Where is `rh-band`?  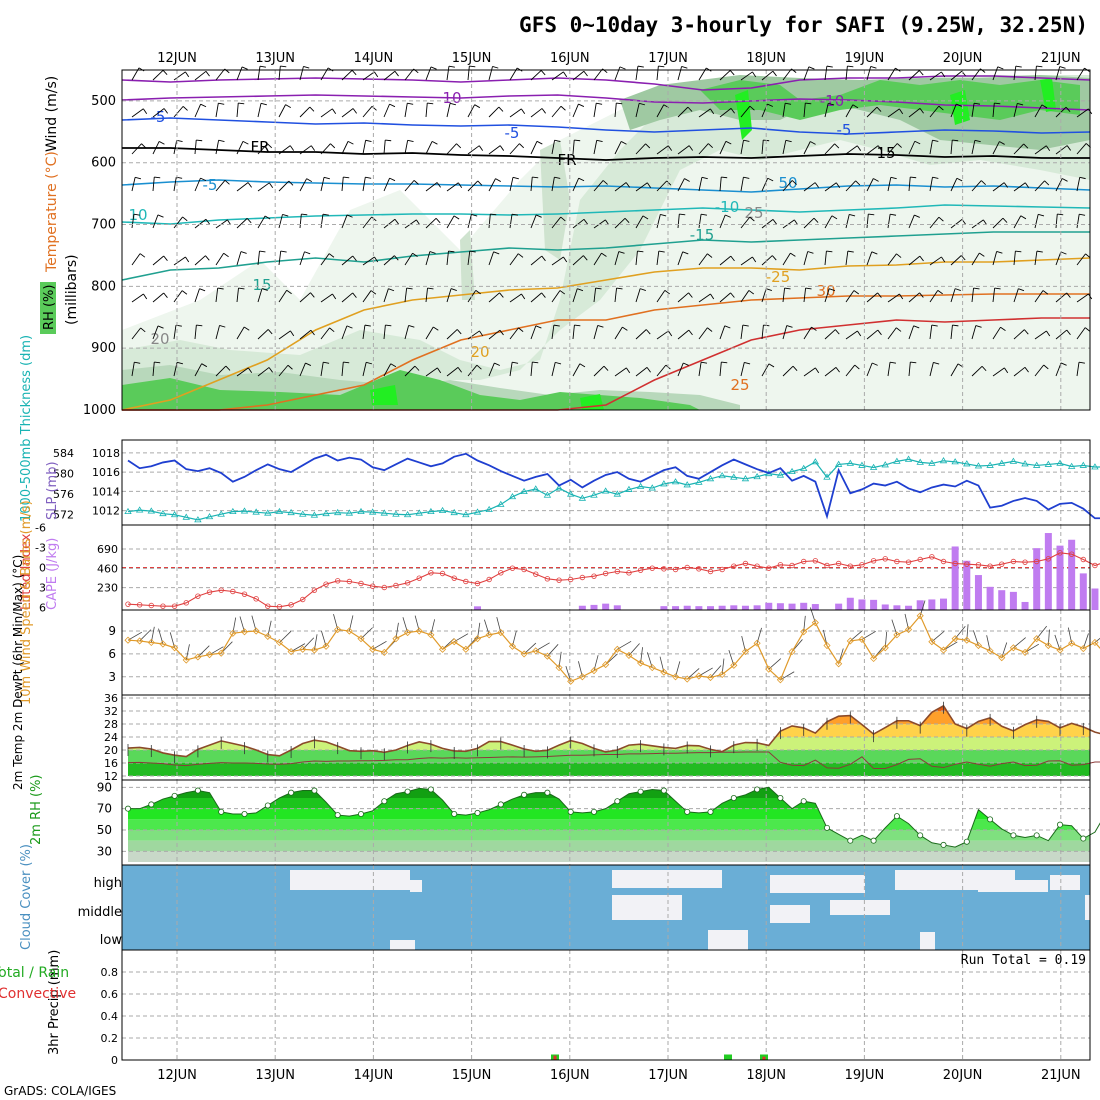
rh-band is located at coordinates (515, 220).